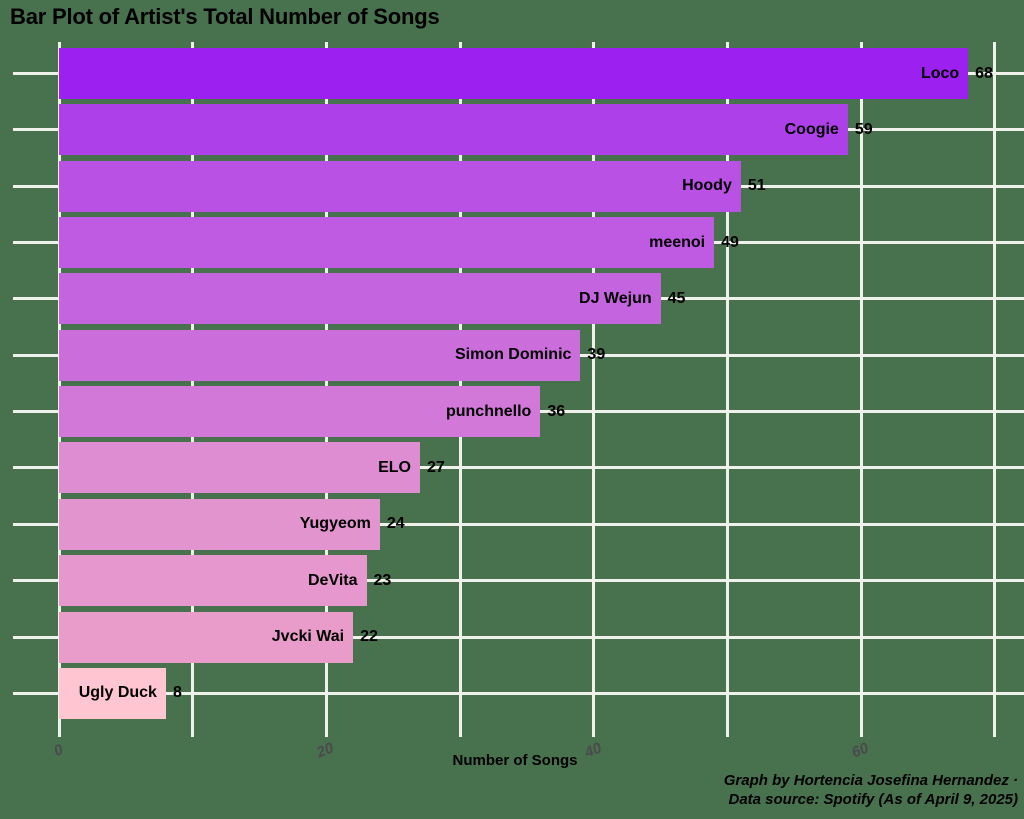 This screenshot has width=1024, height=819. What do you see at coordinates (300, 412) in the screenshot?
I see `bar: punchnello` at bounding box center [300, 412].